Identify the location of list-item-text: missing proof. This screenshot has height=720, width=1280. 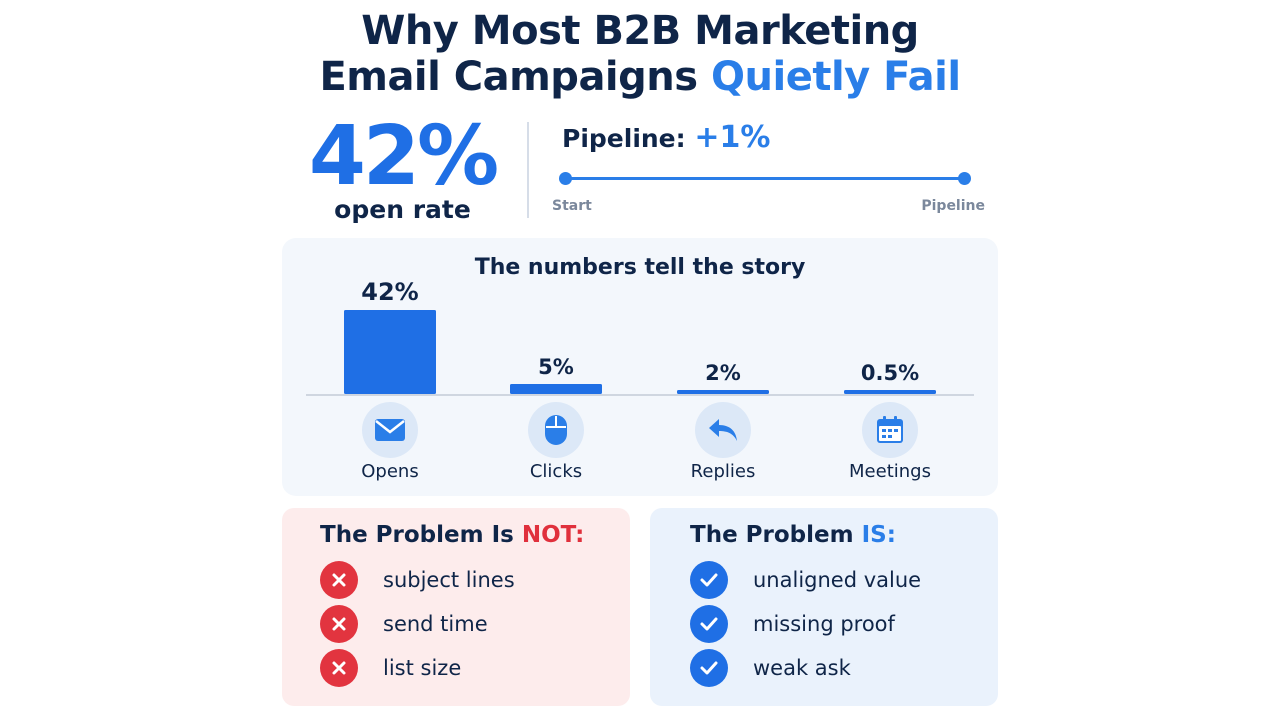
(824, 624).